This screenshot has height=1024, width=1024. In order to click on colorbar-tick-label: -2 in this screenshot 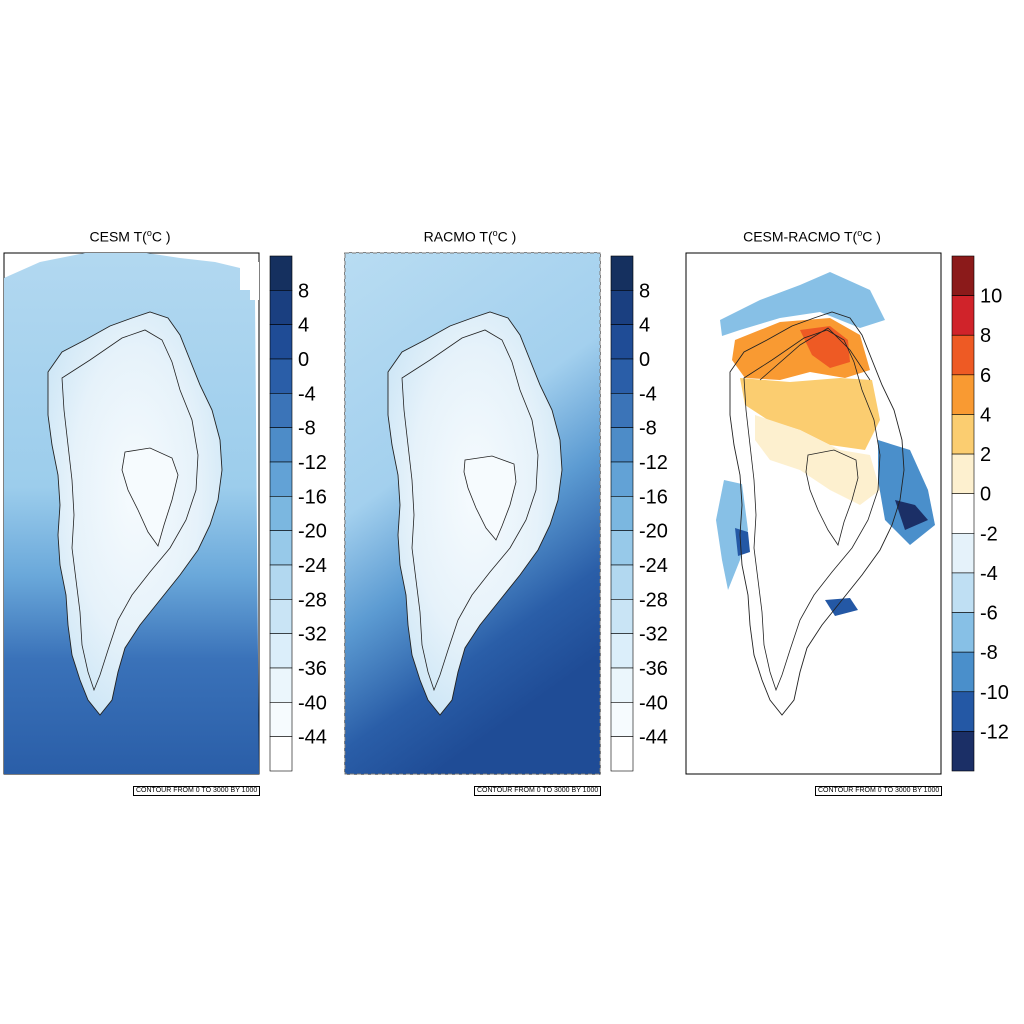, I will do `click(989, 534)`.